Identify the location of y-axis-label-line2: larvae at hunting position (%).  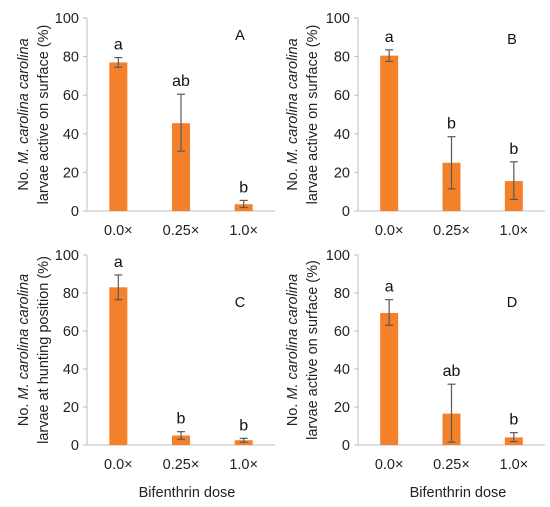
(44, 350).